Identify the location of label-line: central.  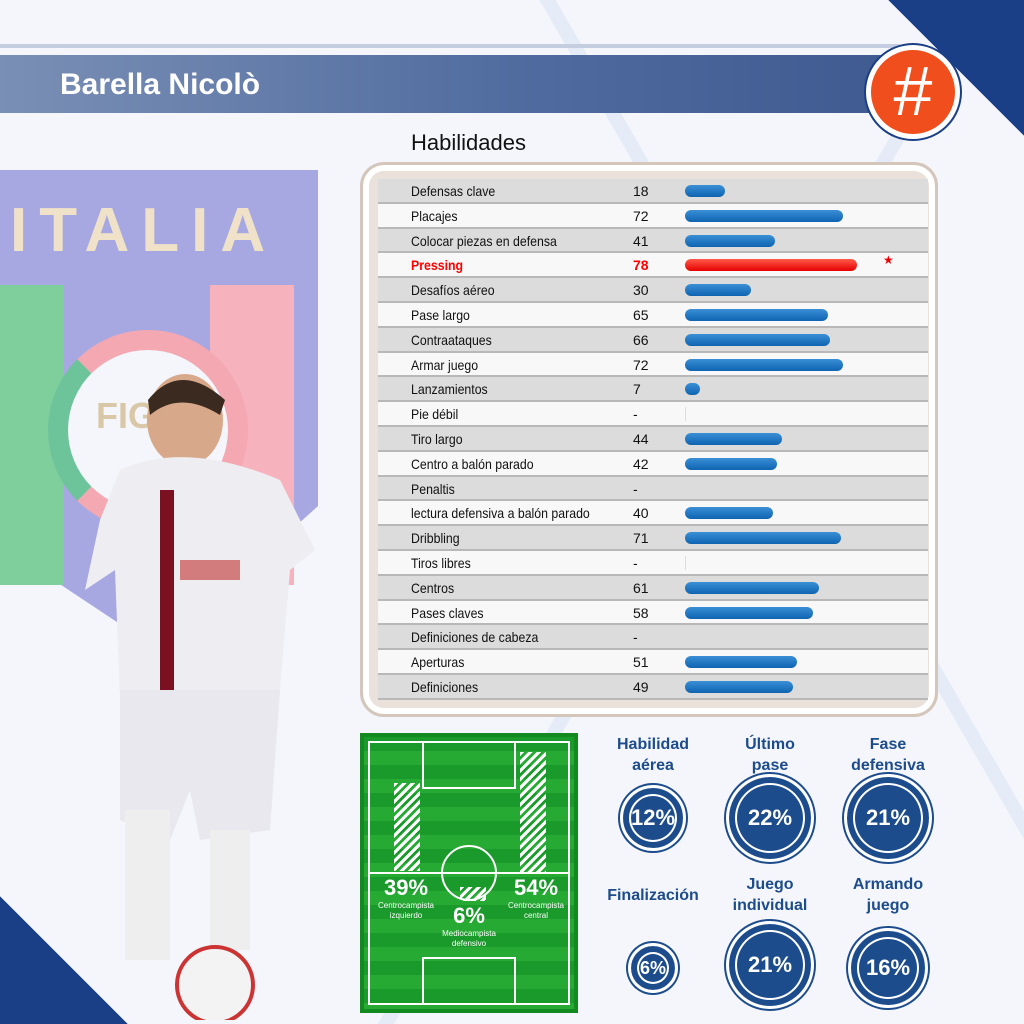
(535, 915).